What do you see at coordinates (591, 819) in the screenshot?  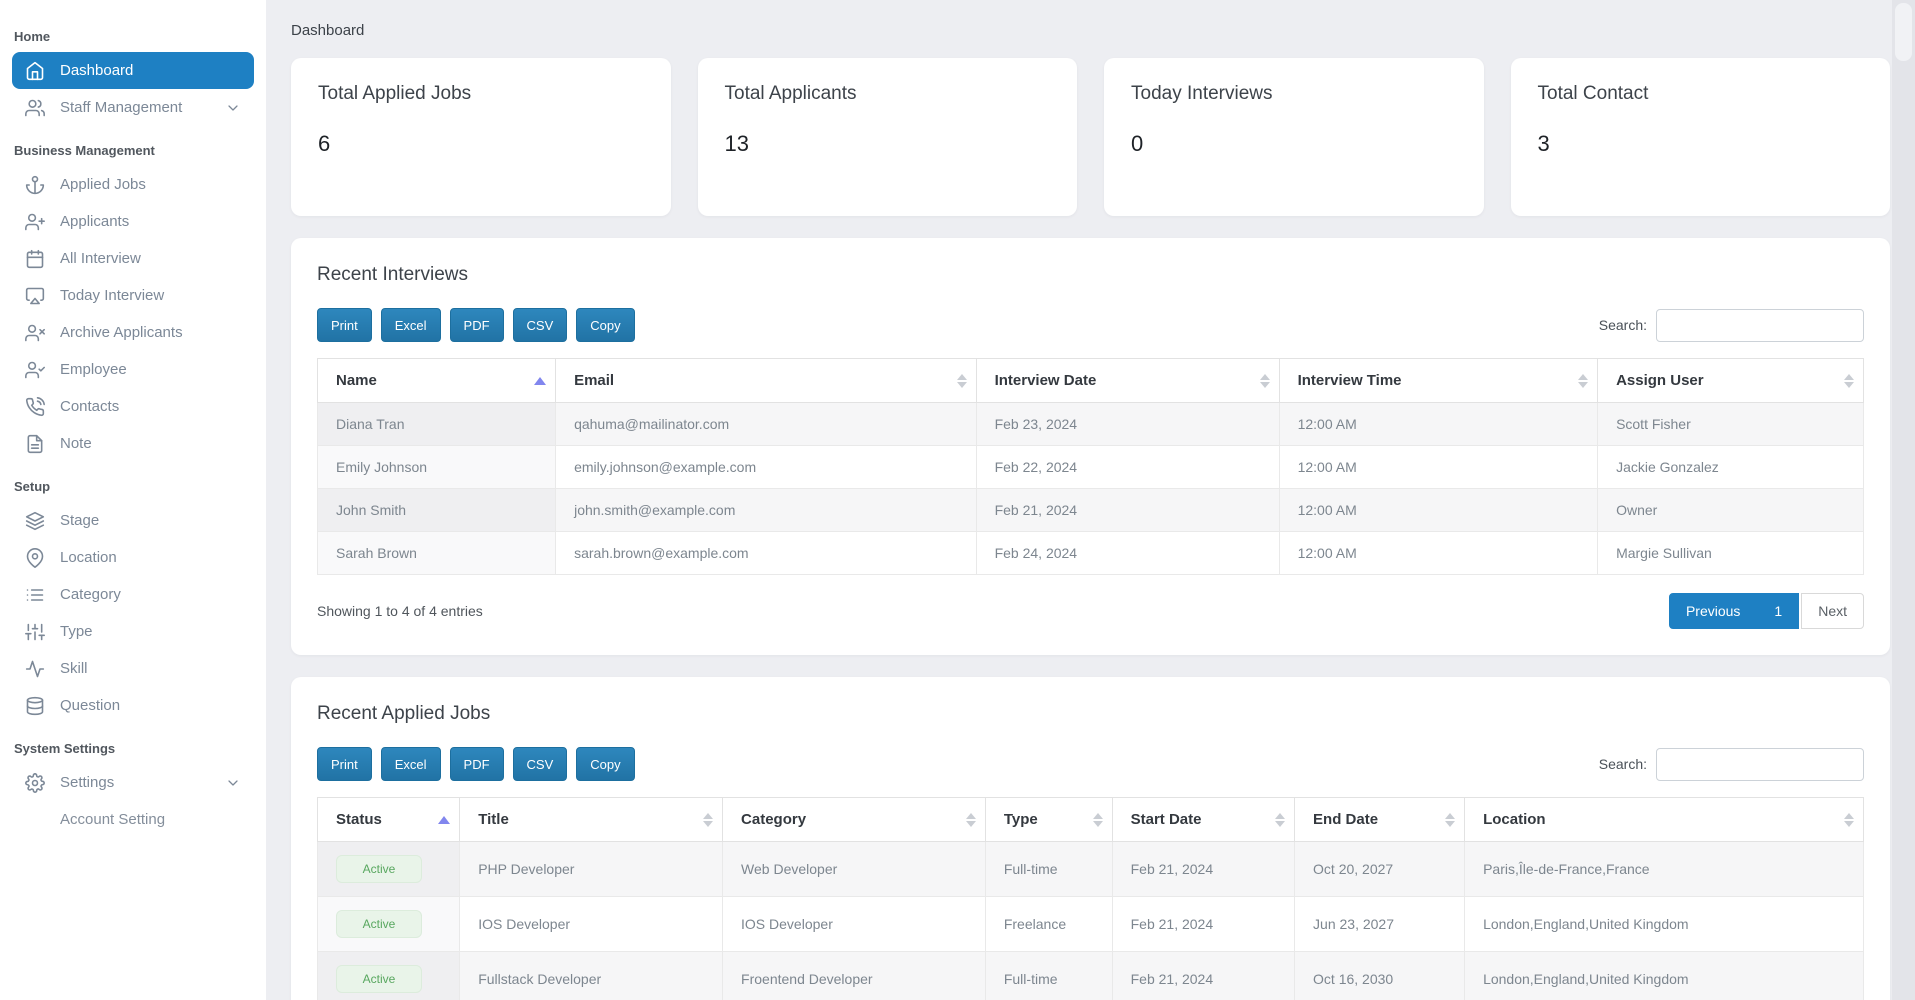 I see `column-header-title: Title` at bounding box center [591, 819].